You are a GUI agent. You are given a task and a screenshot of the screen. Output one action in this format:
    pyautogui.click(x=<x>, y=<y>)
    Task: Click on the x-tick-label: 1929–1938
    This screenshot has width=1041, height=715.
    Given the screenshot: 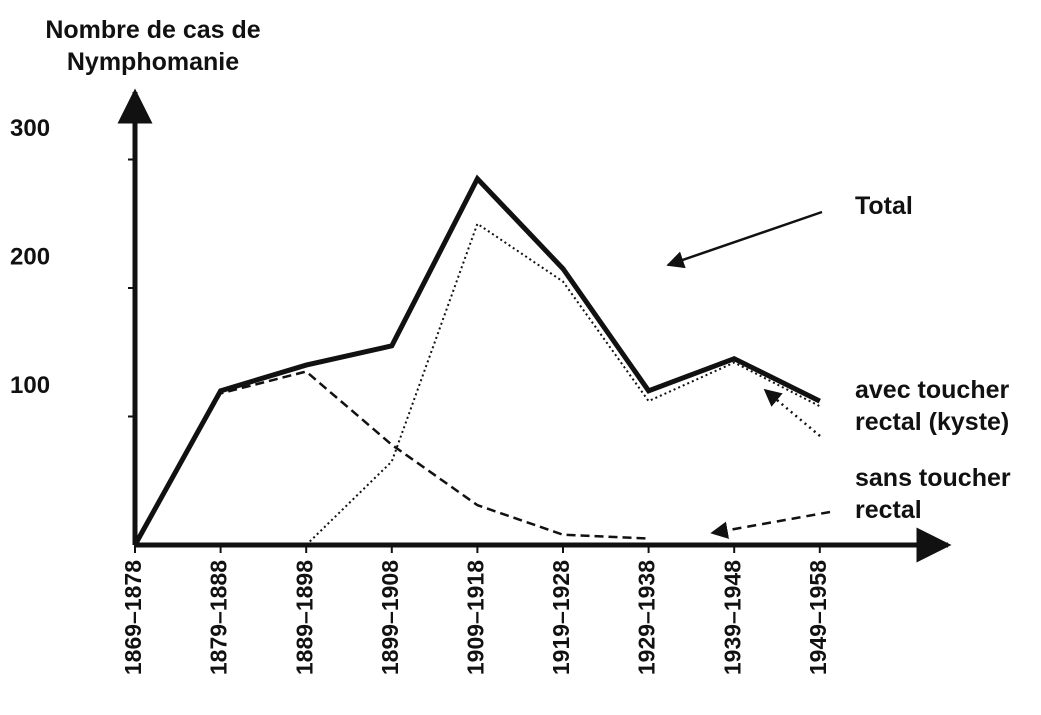 What is the action you would take?
    pyautogui.click(x=647, y=617)
    